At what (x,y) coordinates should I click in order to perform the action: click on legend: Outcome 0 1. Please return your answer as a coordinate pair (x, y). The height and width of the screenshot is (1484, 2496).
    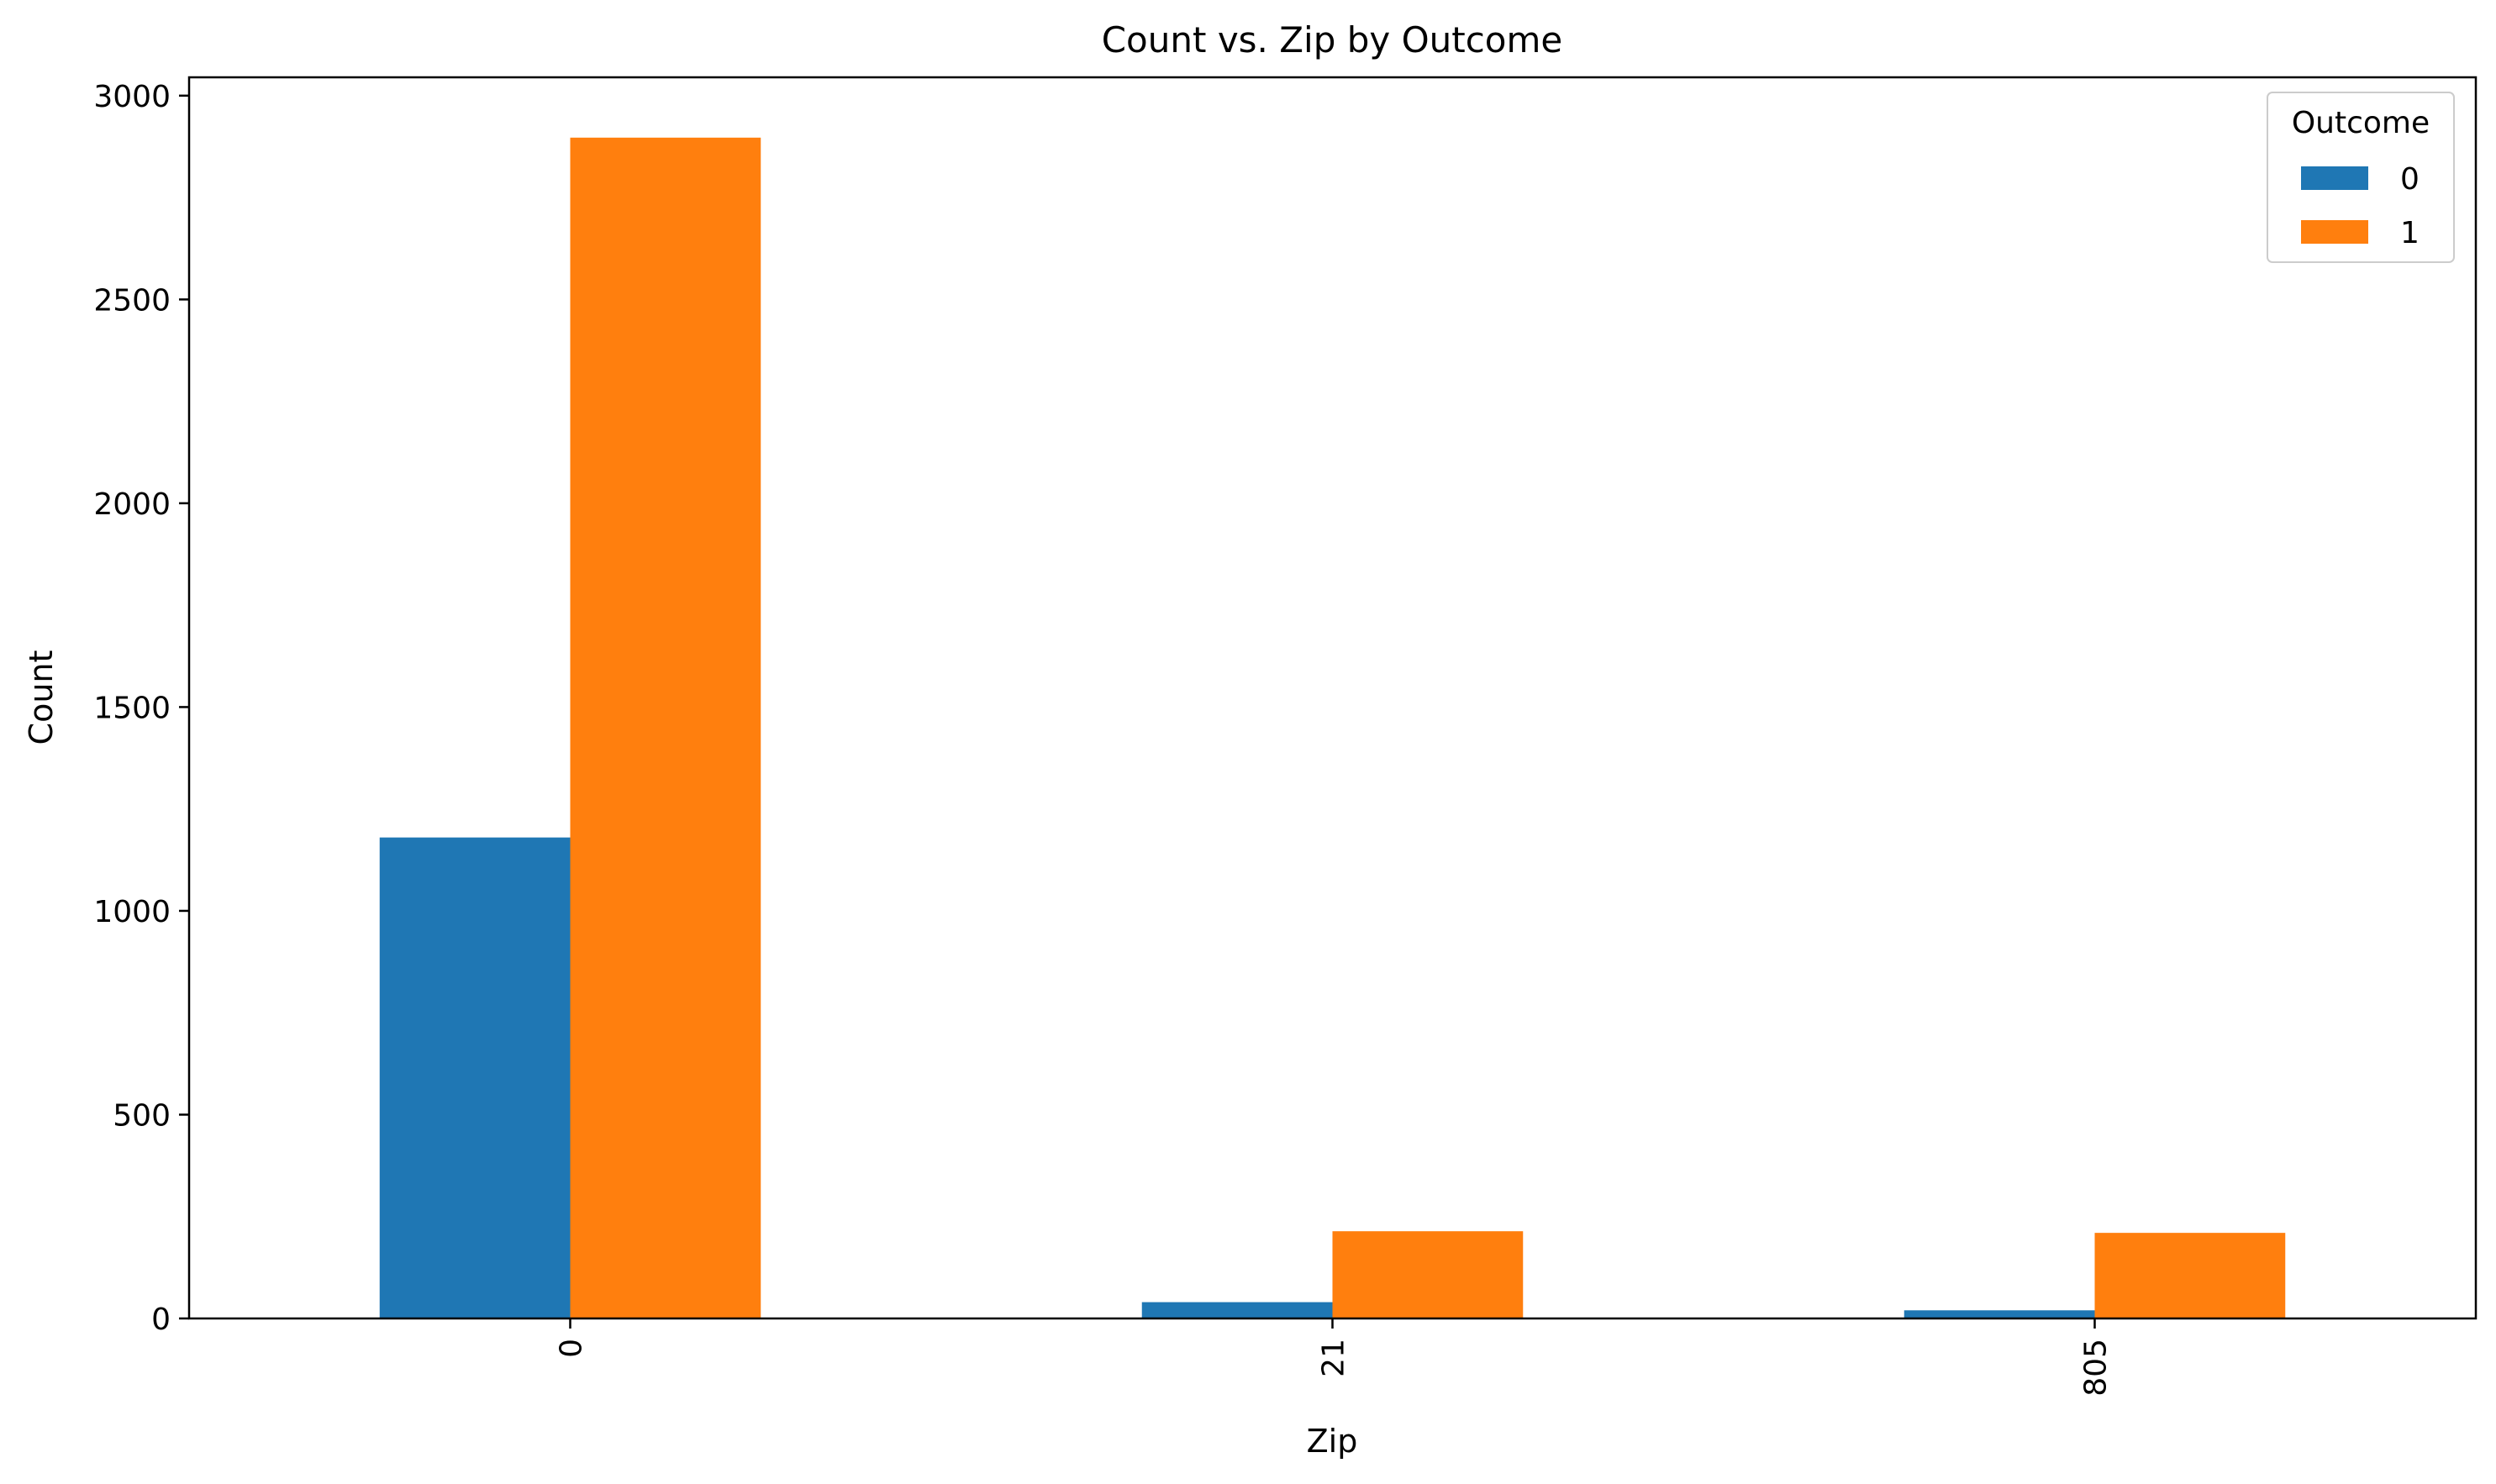
    Looking at the image, I should click on (2361, 178).